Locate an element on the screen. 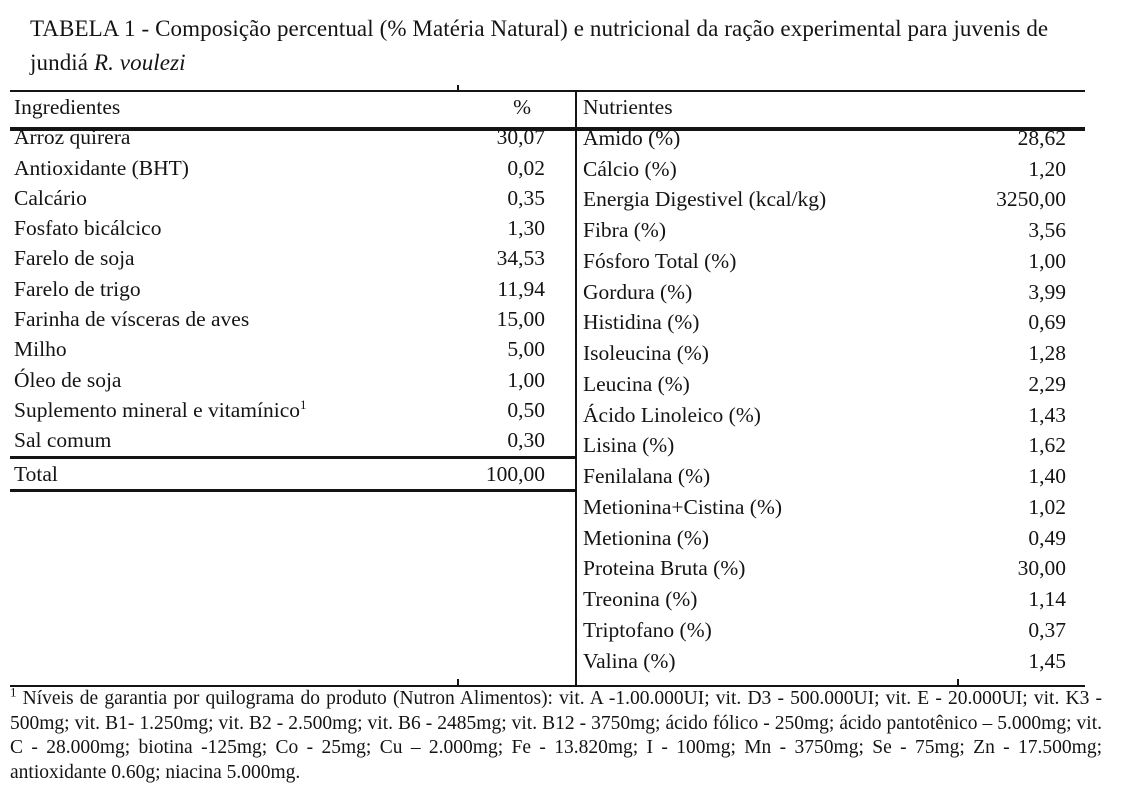 The image size is (1132, 791). nutrient-row-label: Energia Digestivel (kcal/kg) is located at coordinates (705, 199).